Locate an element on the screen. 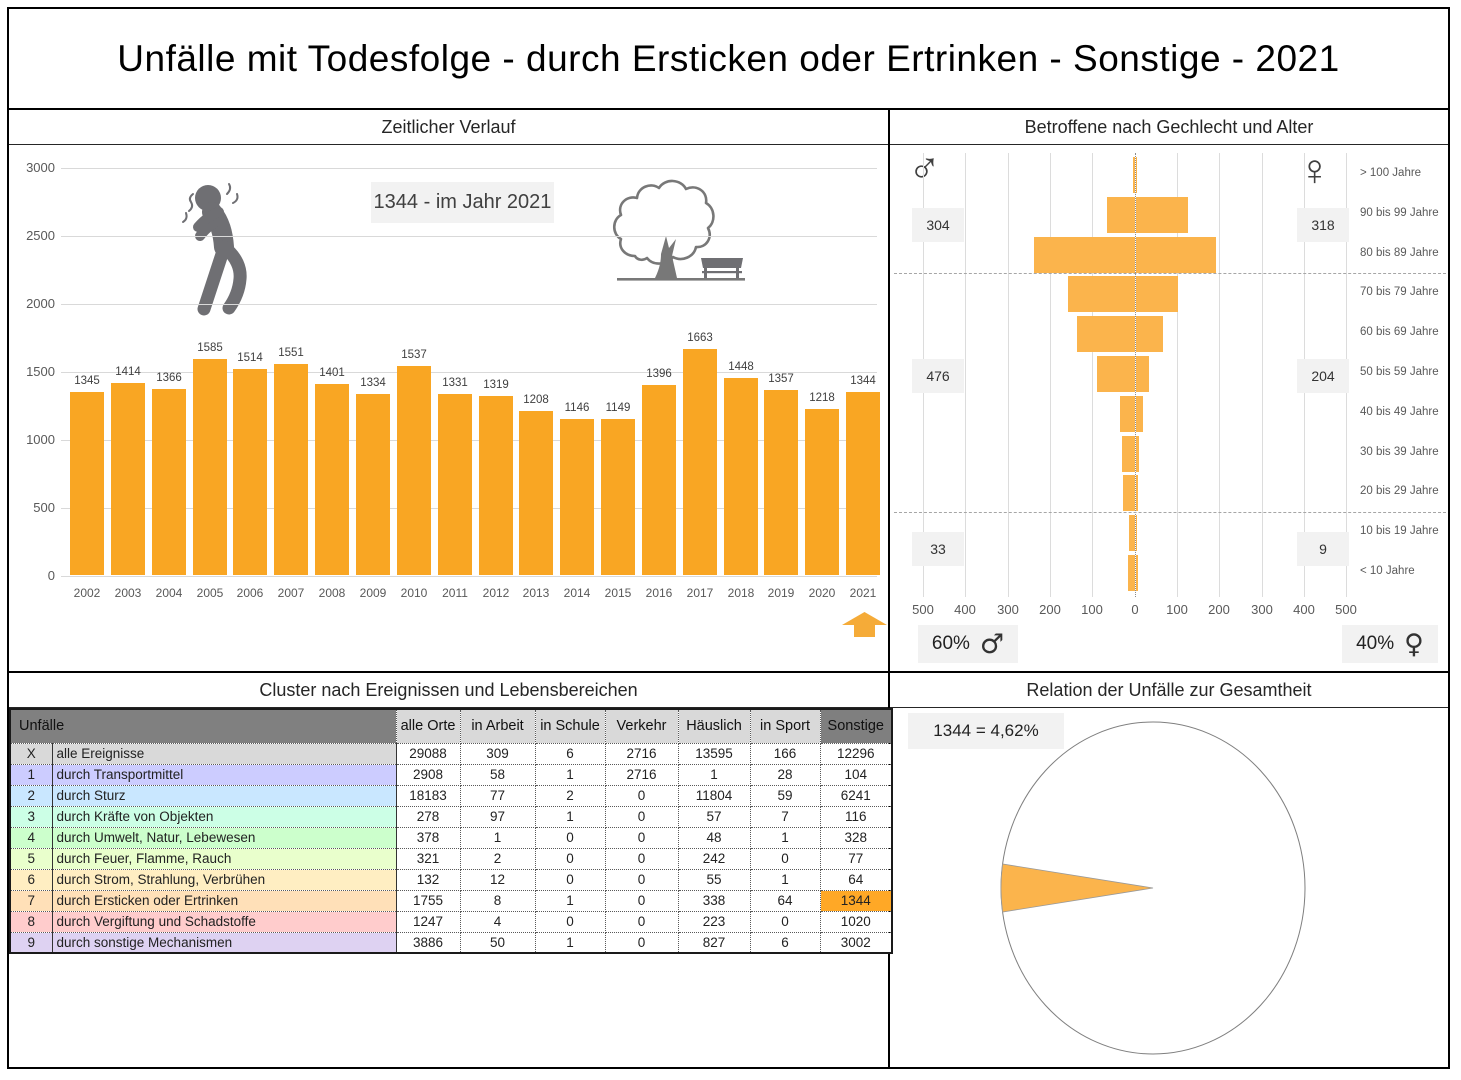 The height and width of the screenshot is (1080, 1461). row-label-cell: durch Strom, Strahlung, Verbrühen is located at coordinates (224, 879).